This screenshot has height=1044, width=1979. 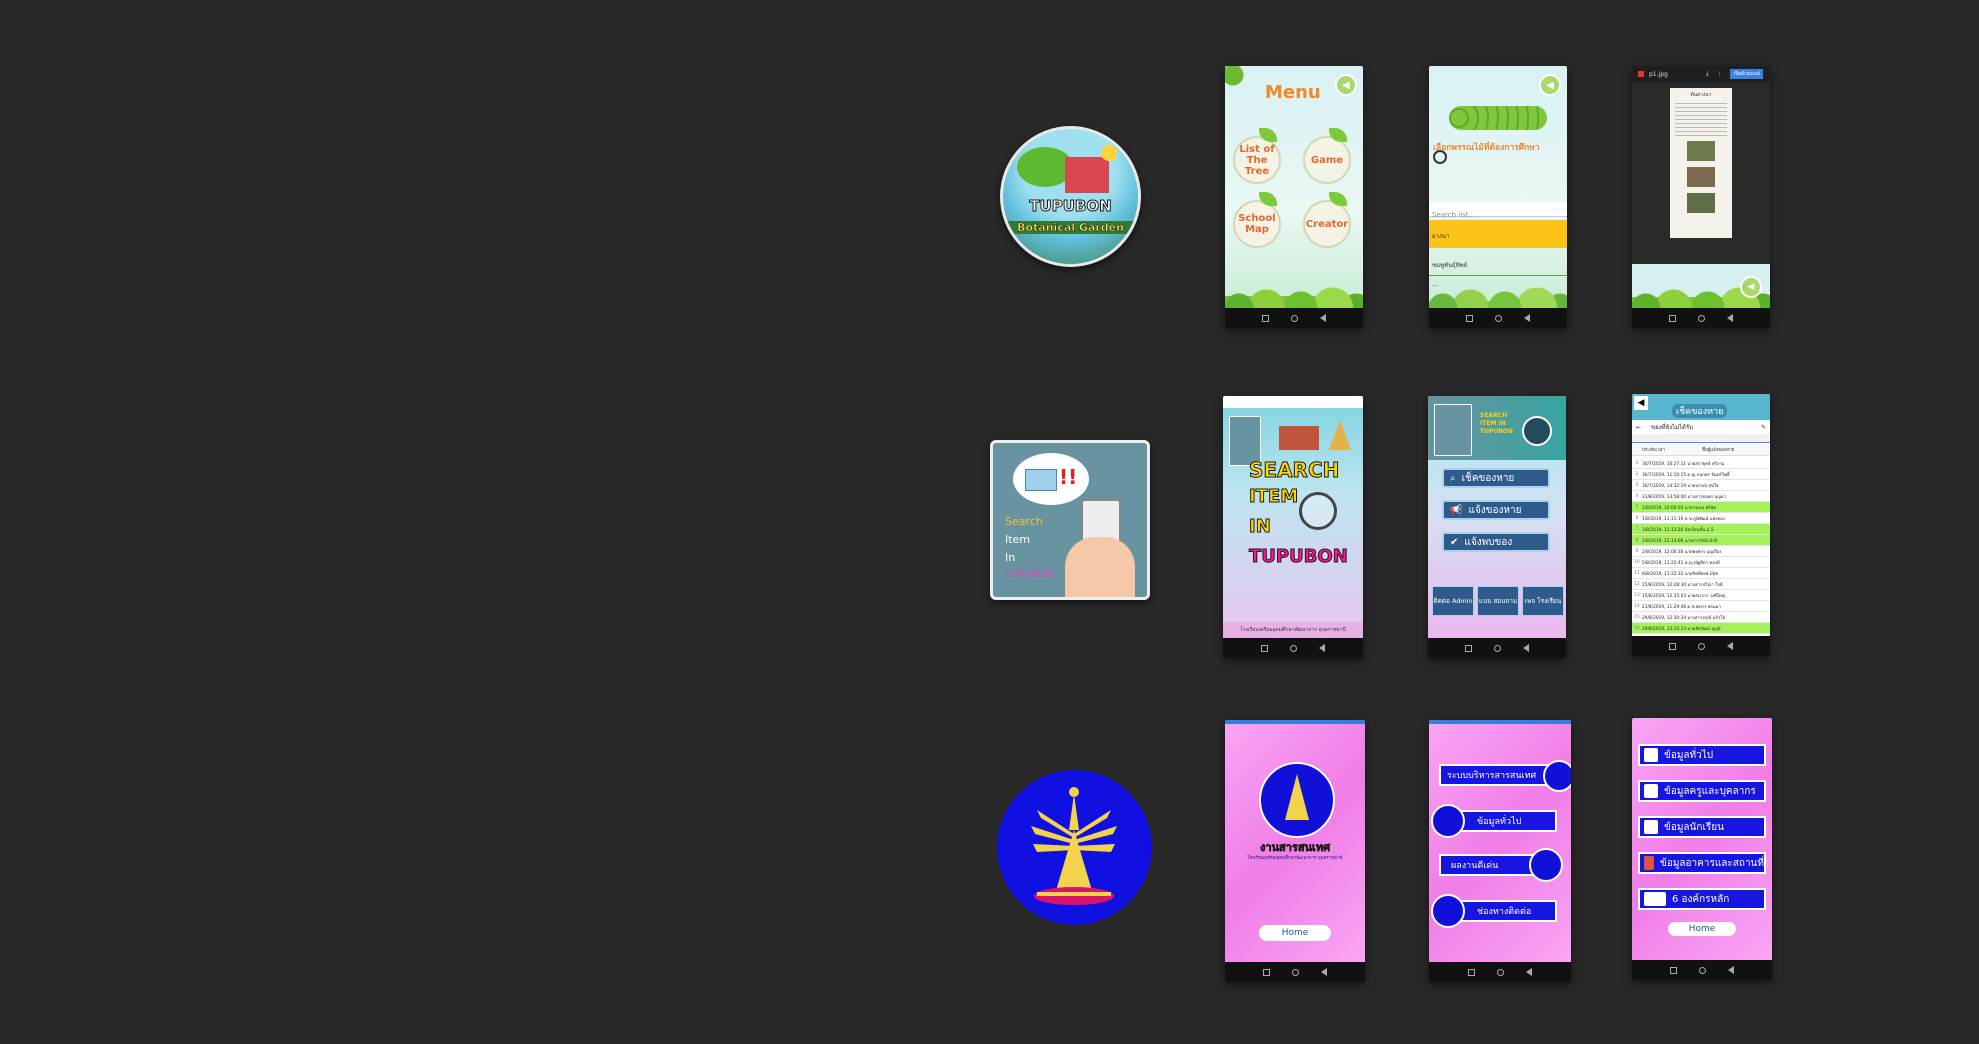 What do you see at coordinates (1700, 411) in the screenshot?
I see `sheet-page-title: เช็คของหาย` at bounding box center [1700, 411].